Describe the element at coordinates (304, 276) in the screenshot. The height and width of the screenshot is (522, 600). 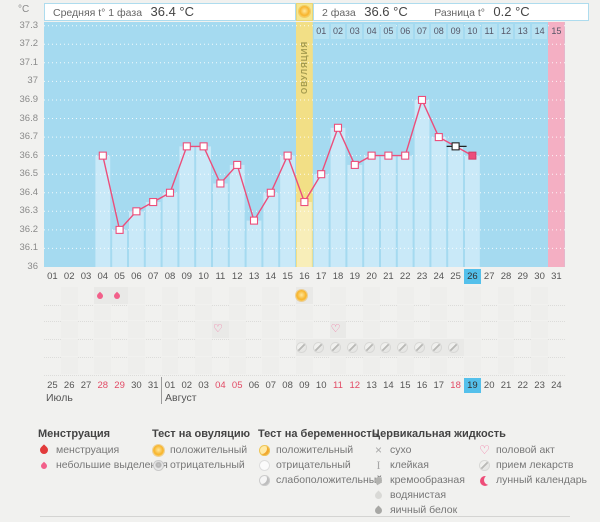
I see `cycle-day-cell: 16` at that location.